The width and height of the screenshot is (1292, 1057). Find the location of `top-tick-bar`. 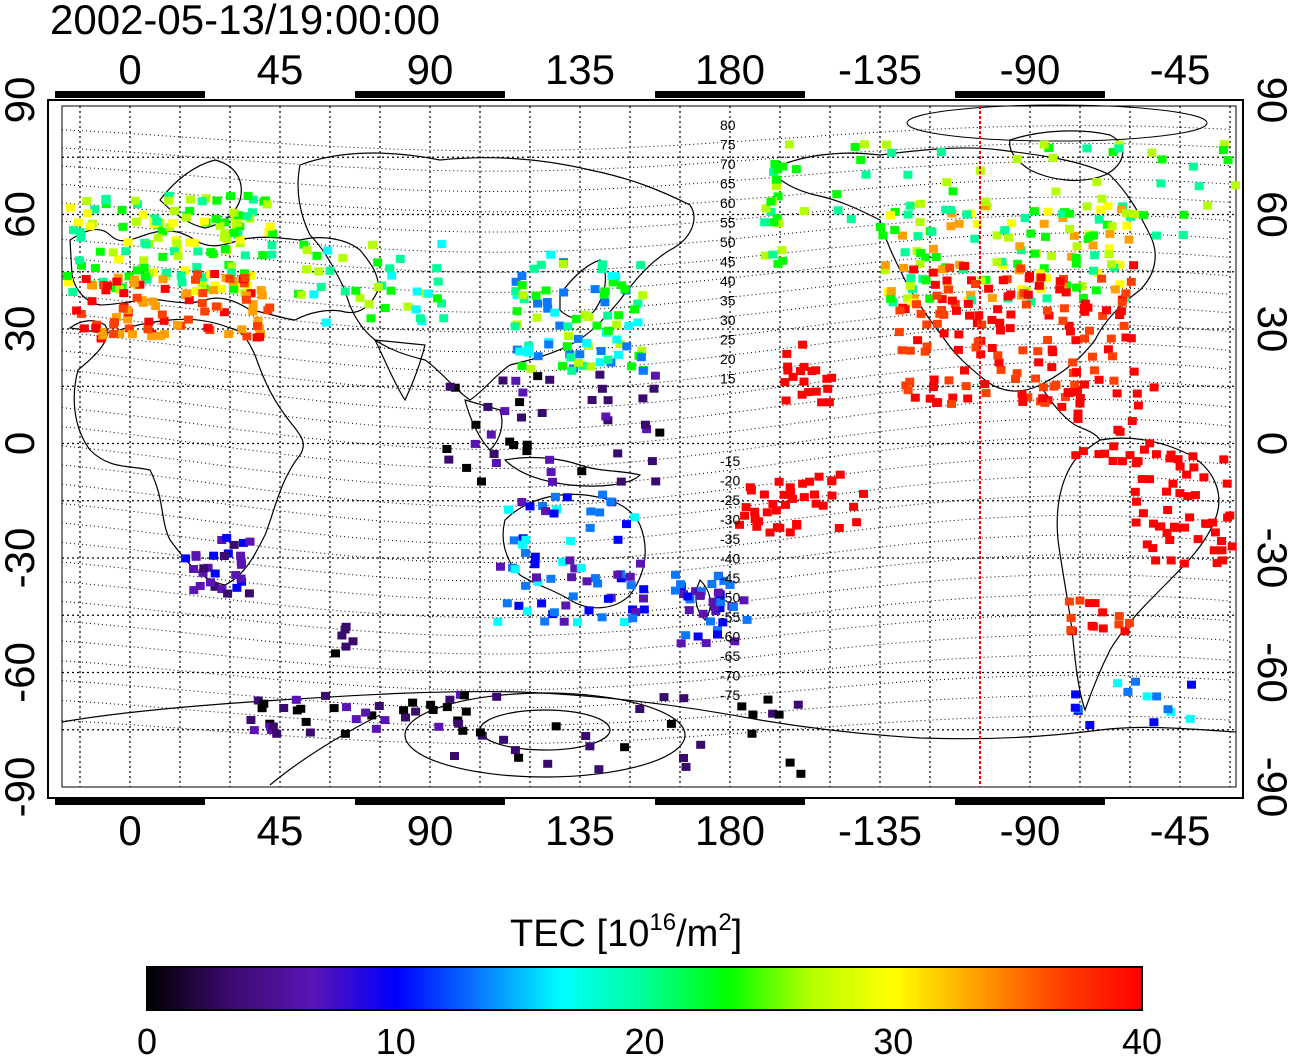

top-tick-bar is located at coordinates (130, 94).